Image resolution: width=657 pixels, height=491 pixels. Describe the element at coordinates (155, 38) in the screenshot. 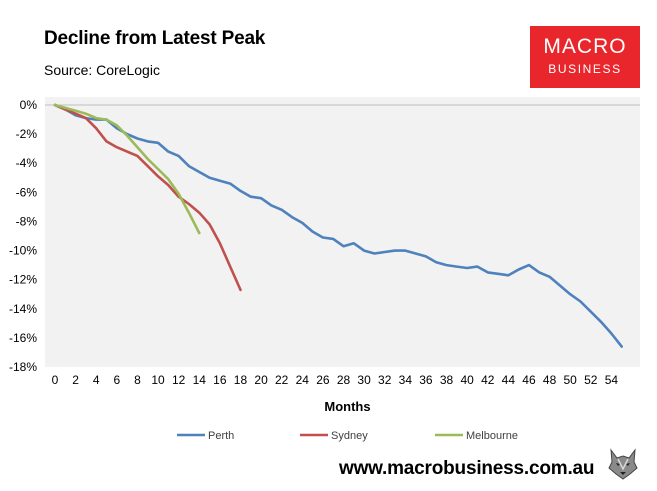

I see `chart-title: Decline from Latest Peak` at that location.